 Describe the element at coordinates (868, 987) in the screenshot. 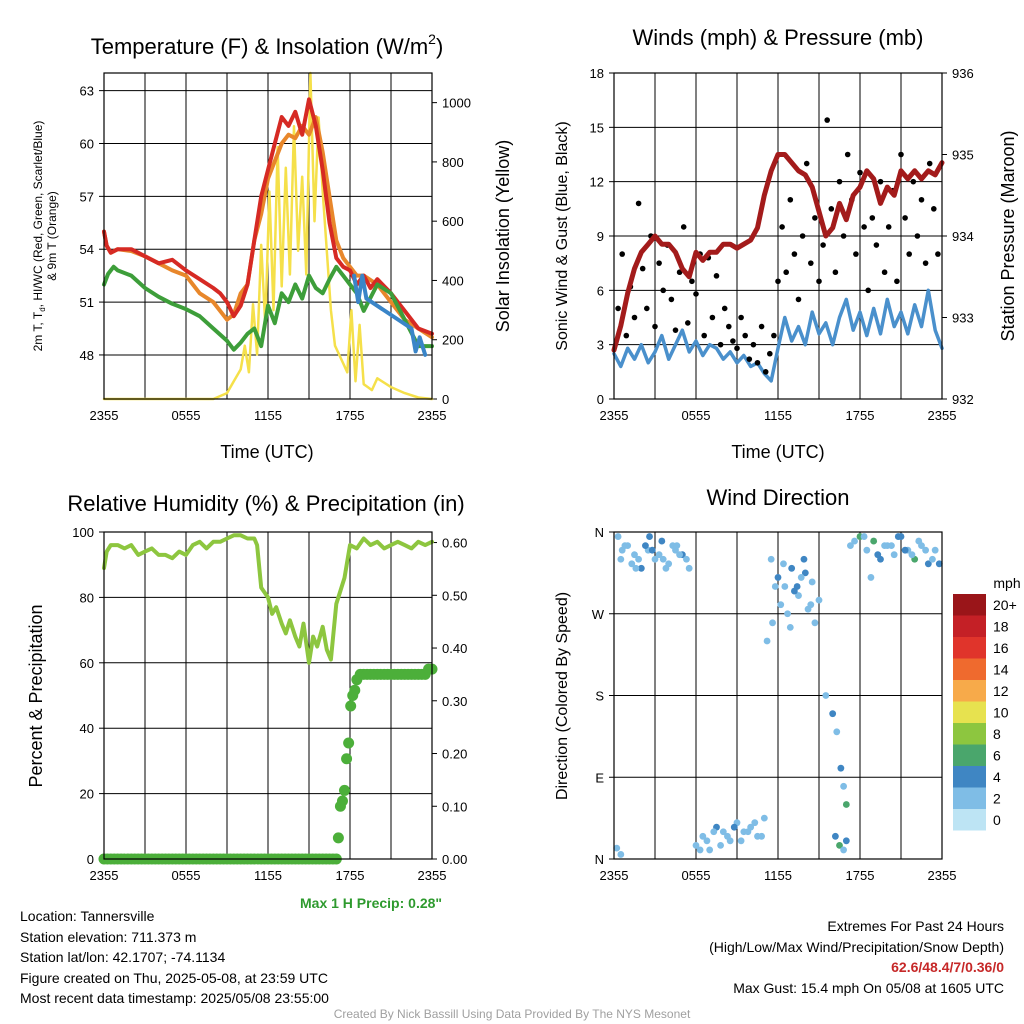

I see `max-gust-text: Max Gust: 15.4 mph On 05/08 at 1605 UTC` at that location.